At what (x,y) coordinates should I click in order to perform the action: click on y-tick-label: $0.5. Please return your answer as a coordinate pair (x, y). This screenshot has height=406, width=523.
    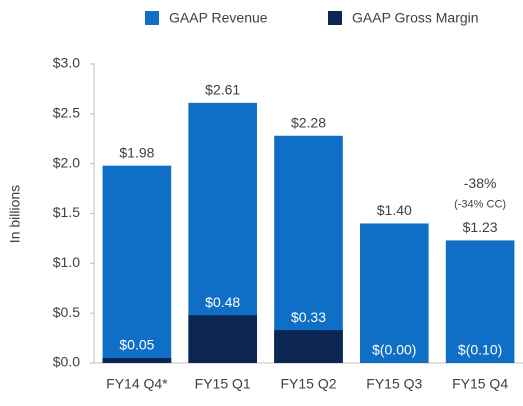
    Looking at the image, I should click on (66, 312).